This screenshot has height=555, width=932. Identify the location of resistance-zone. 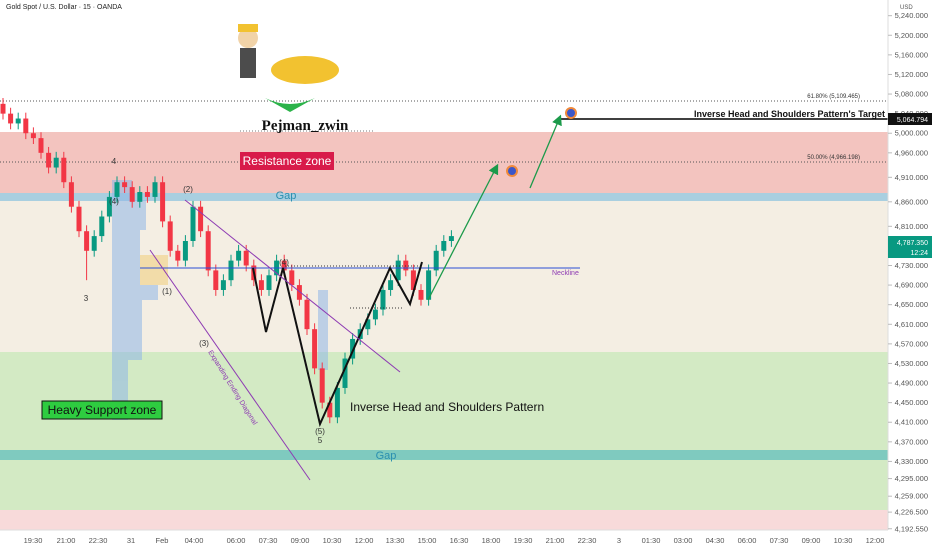
(444, 166).